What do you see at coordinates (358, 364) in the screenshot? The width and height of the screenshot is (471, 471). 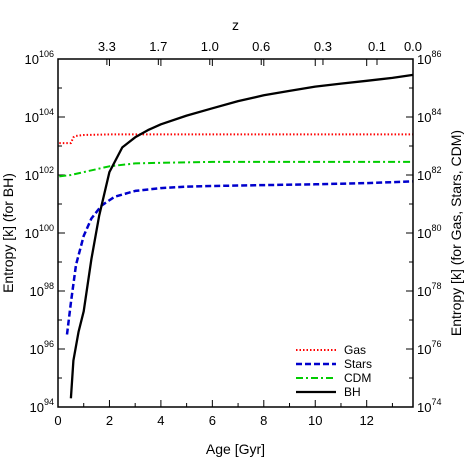 I see `legend-label-stars: Stars` at bounding box center [358, 364].